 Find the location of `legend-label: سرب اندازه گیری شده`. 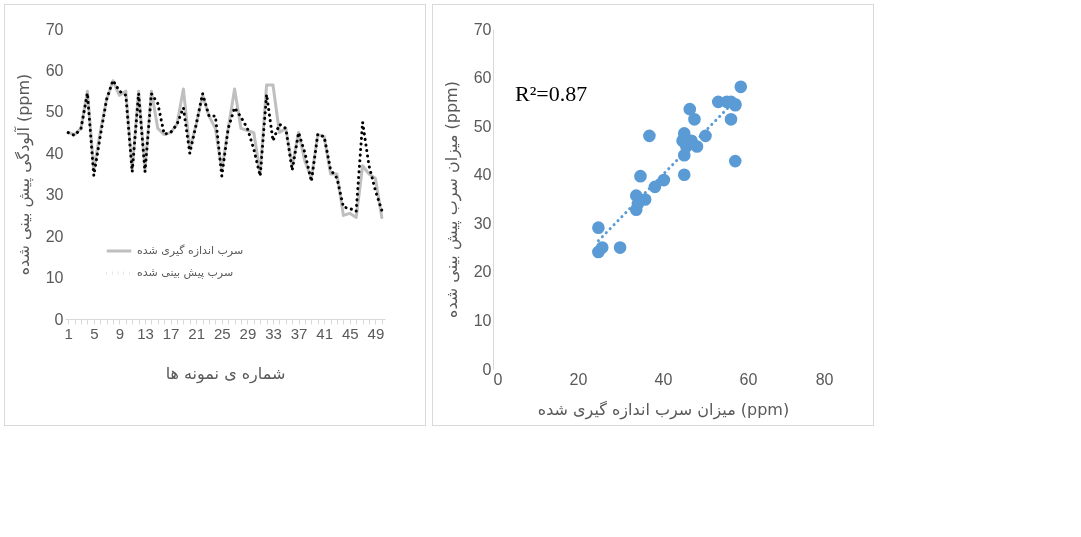

legend-label: سرب اندازه گیری شده is located at coordinates (190, 250).